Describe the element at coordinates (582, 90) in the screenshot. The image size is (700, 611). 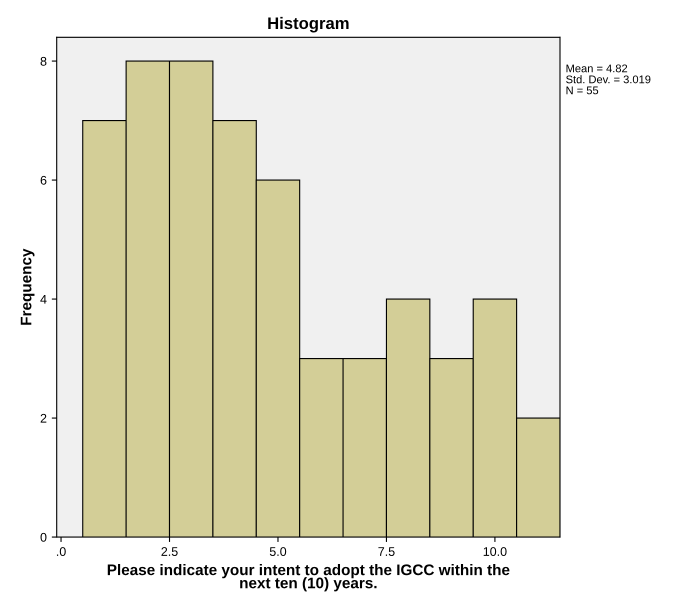
I see `text: N = 55` at that location.